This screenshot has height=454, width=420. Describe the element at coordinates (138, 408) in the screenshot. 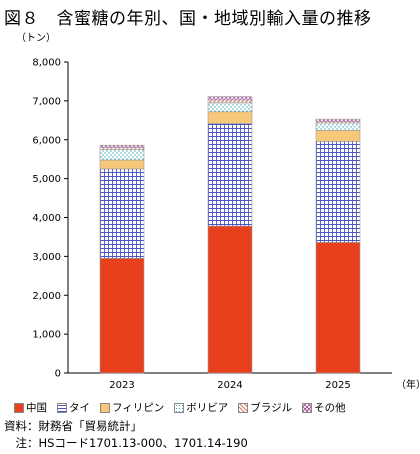

I see `legend-label: フィリピン` at that location.